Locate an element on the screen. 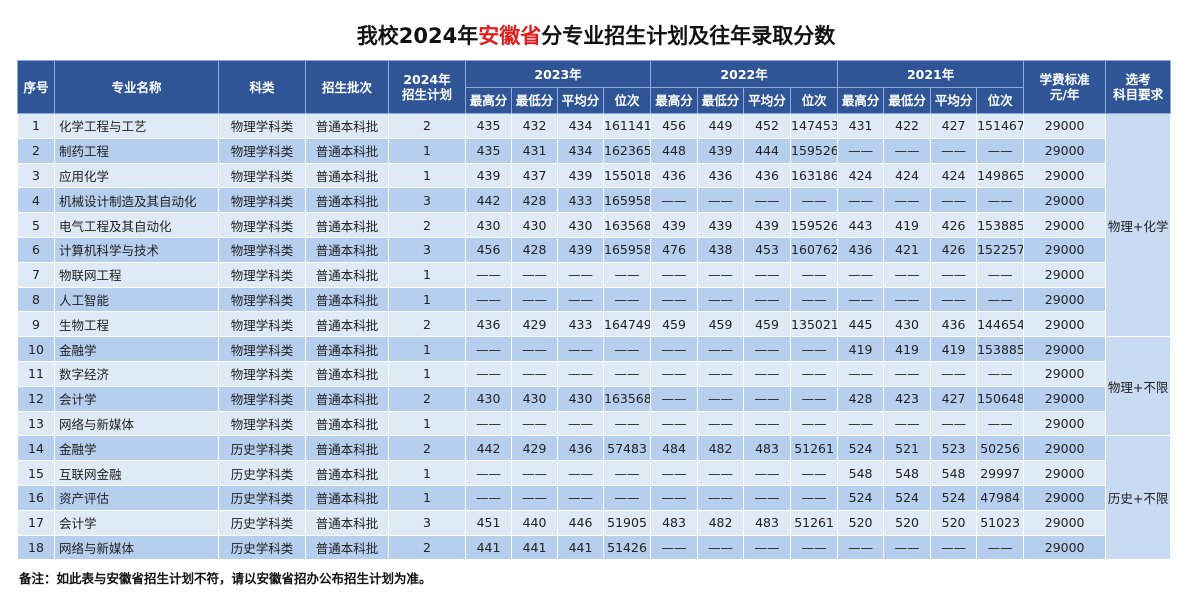 This screenshot has width=1192, height=603. sub-header: 最高分 is located at coordinates (861, 100).